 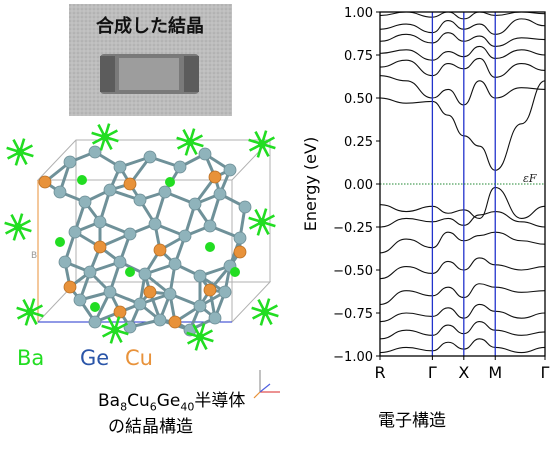 I want to click on crystal-photo: 合成した結晶, so click(x=150, y=60).